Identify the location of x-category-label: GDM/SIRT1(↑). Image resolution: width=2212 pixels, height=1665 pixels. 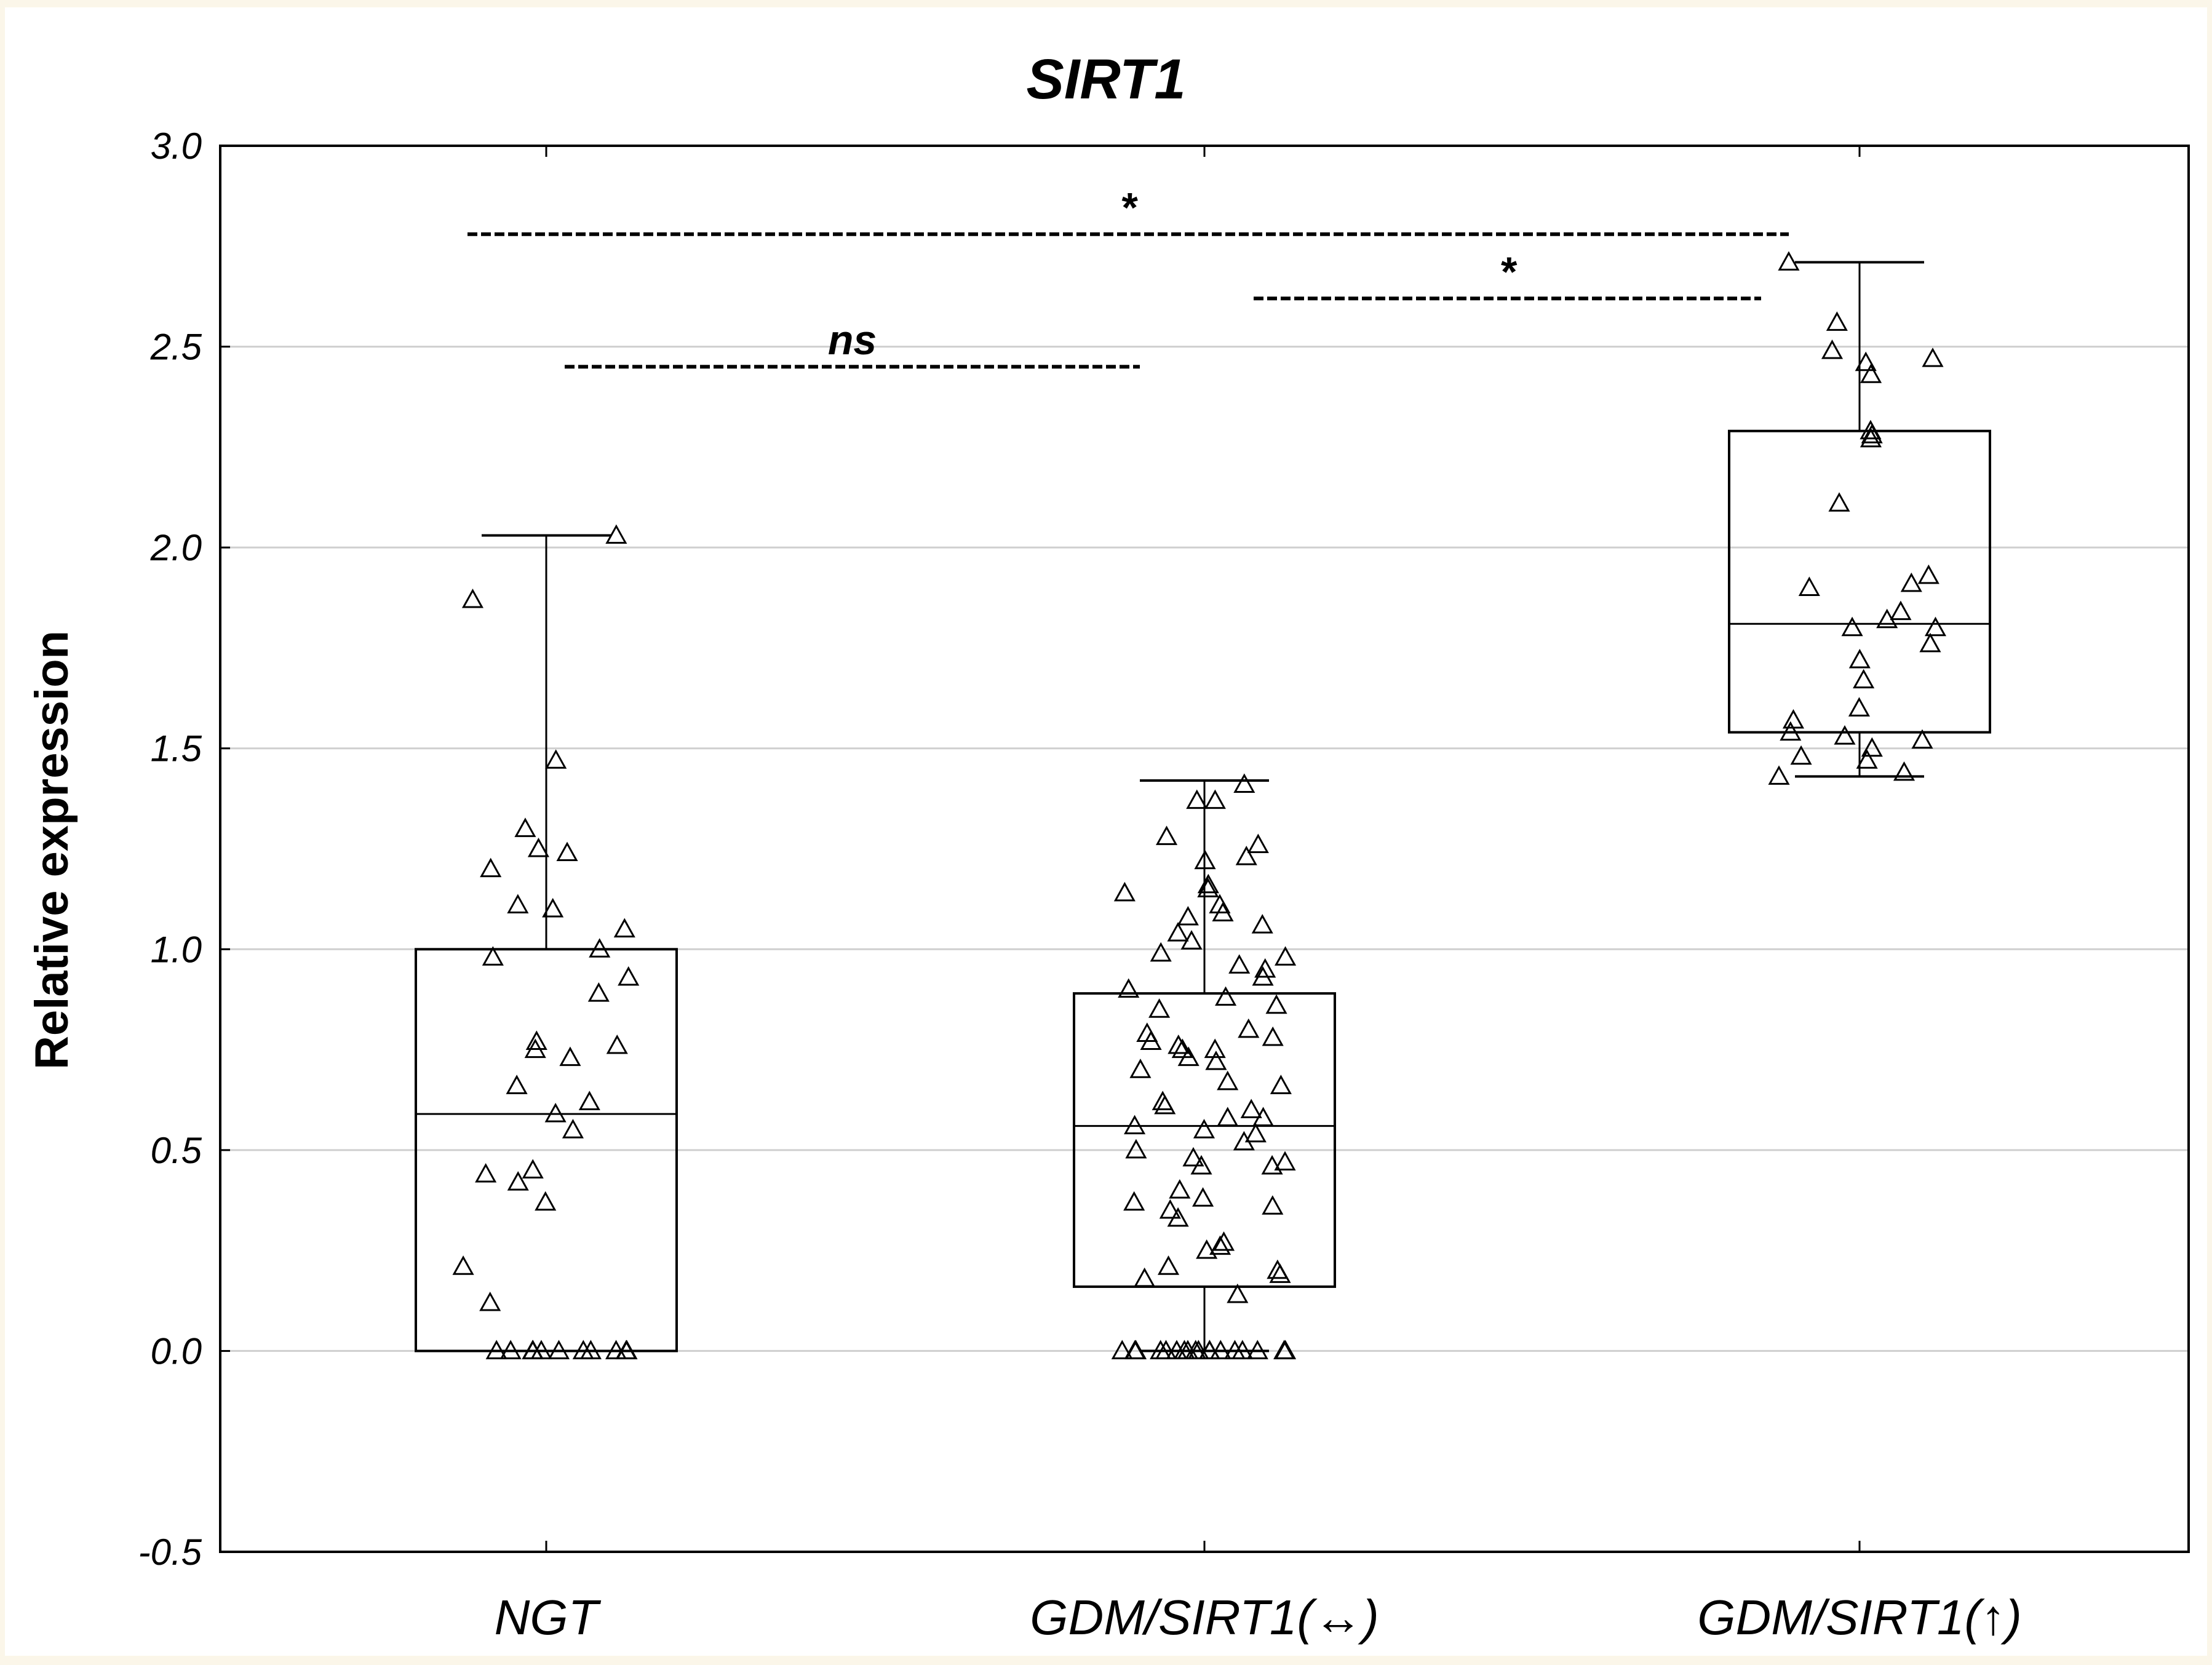
(1859, 1618).